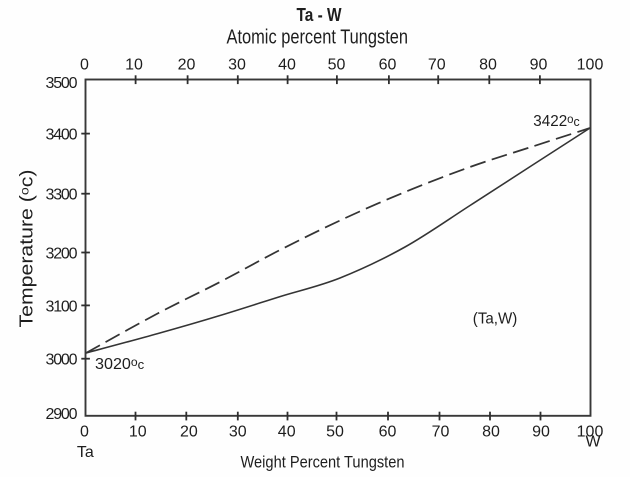  I want to click on svg-text: 3000, so click(62, 360).